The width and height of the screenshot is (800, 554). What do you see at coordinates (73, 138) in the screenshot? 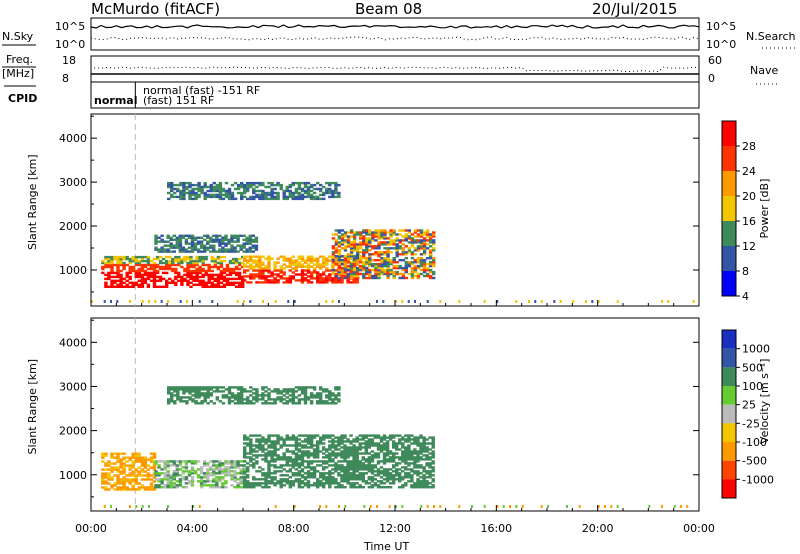
I see `y-tick-label: 4000` at bounding box center [73, 138].